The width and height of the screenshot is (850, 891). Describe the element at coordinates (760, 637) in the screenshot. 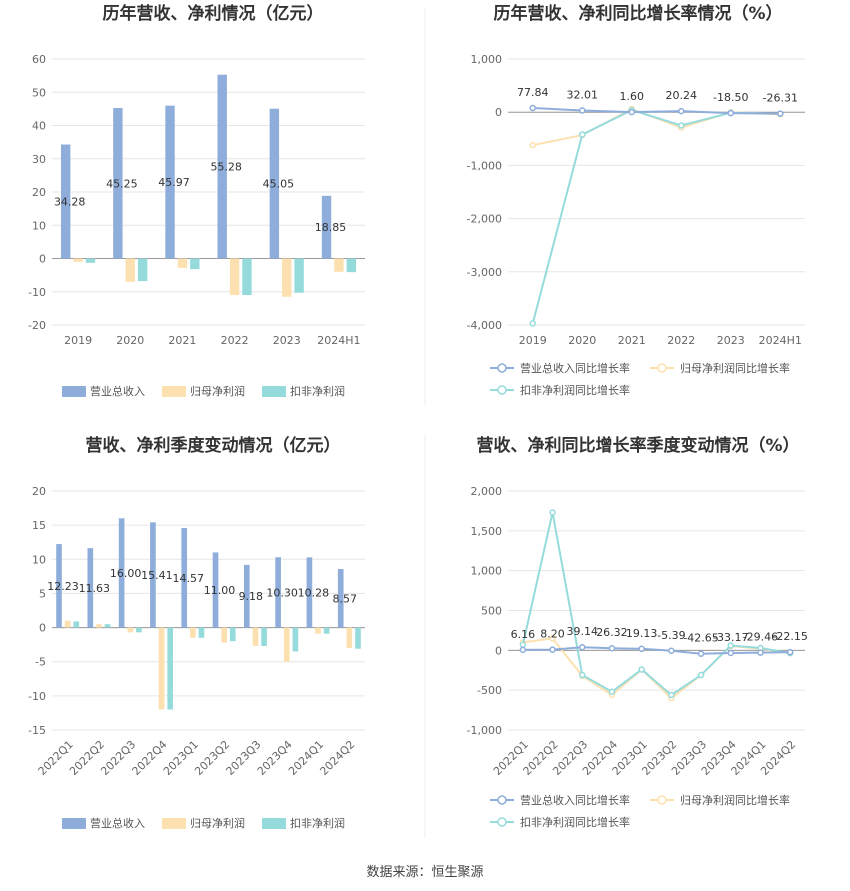

I see `data-label: -29.46` at that location.